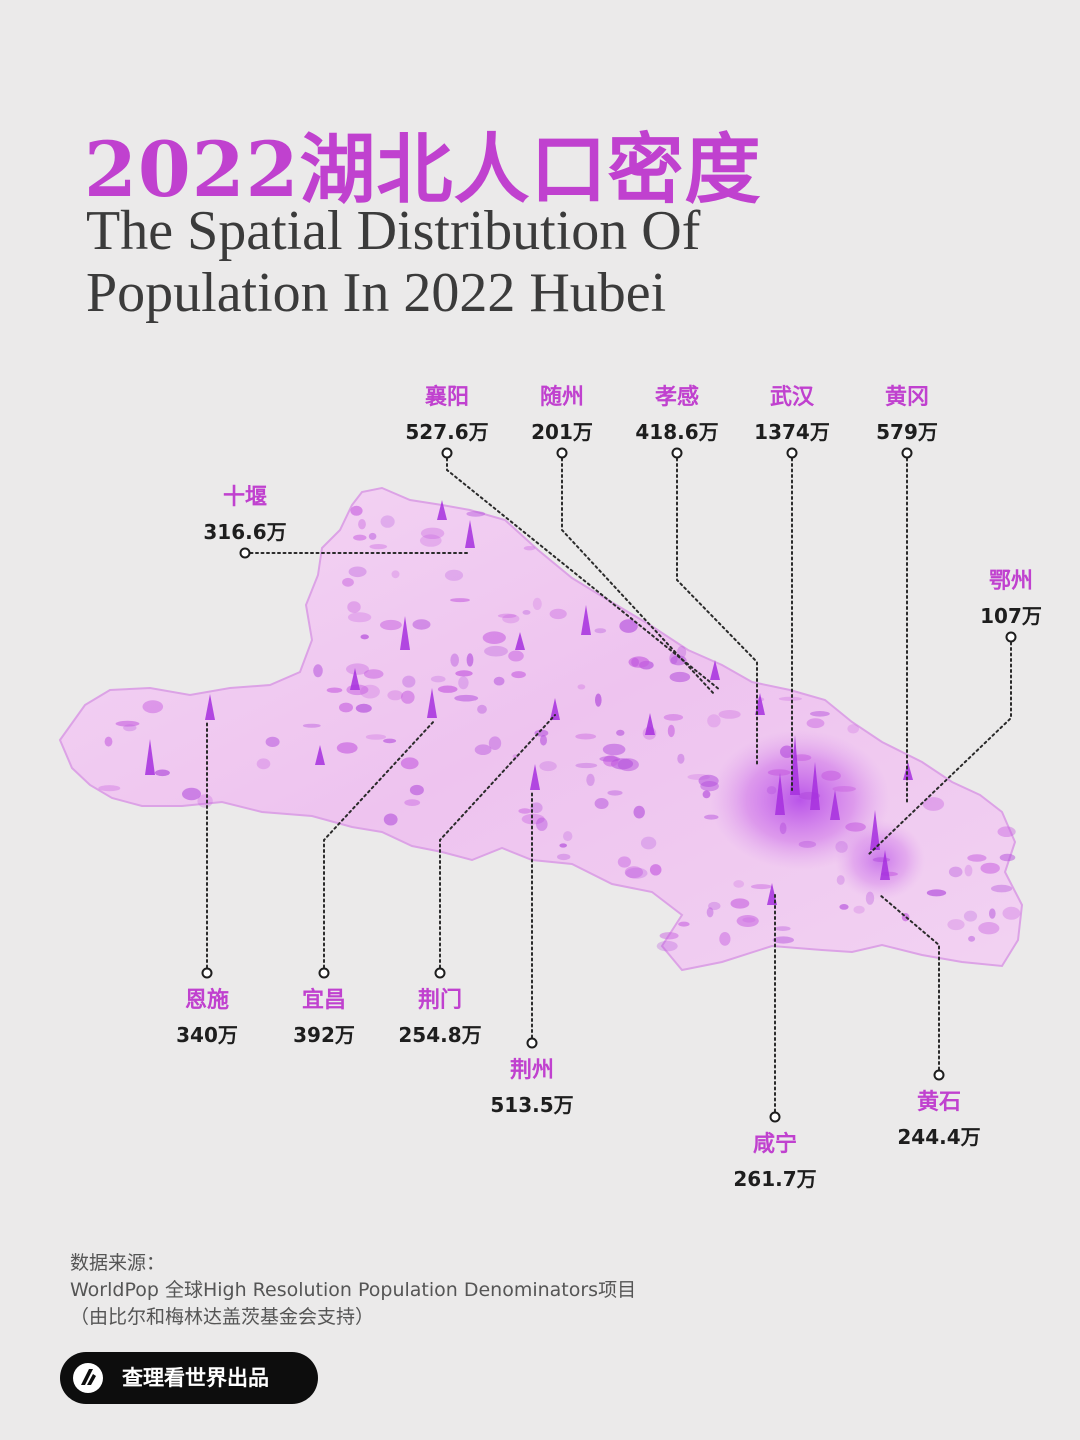 This screenshot has height=1440, width=1080. What do you see at coordinates (1005, 599) in the screenshot?
I see `city-label-ezhou: 鄂州 107万` at bounding box center [1005, 599].